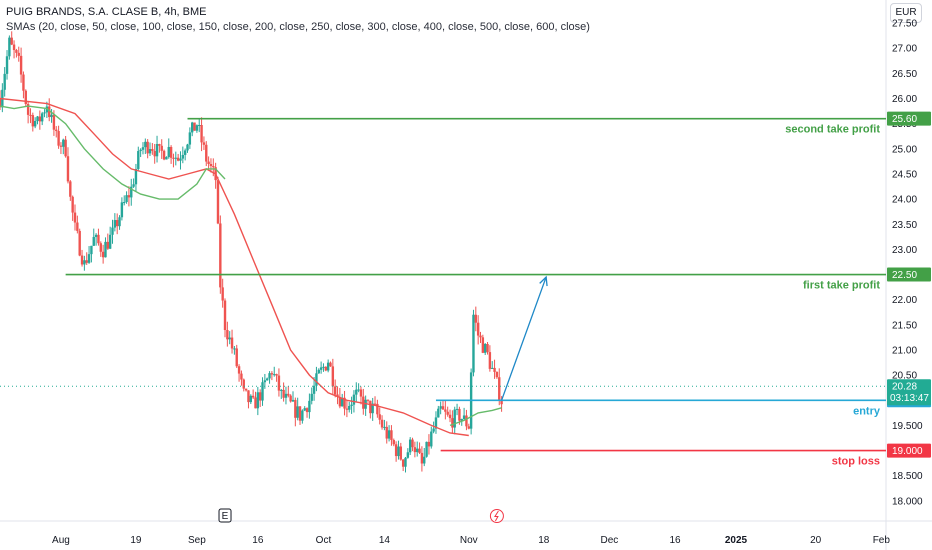  Describe the element at coordinates (197, 540) in the screenshot. I see `x-tick-label: Sep` at that location.